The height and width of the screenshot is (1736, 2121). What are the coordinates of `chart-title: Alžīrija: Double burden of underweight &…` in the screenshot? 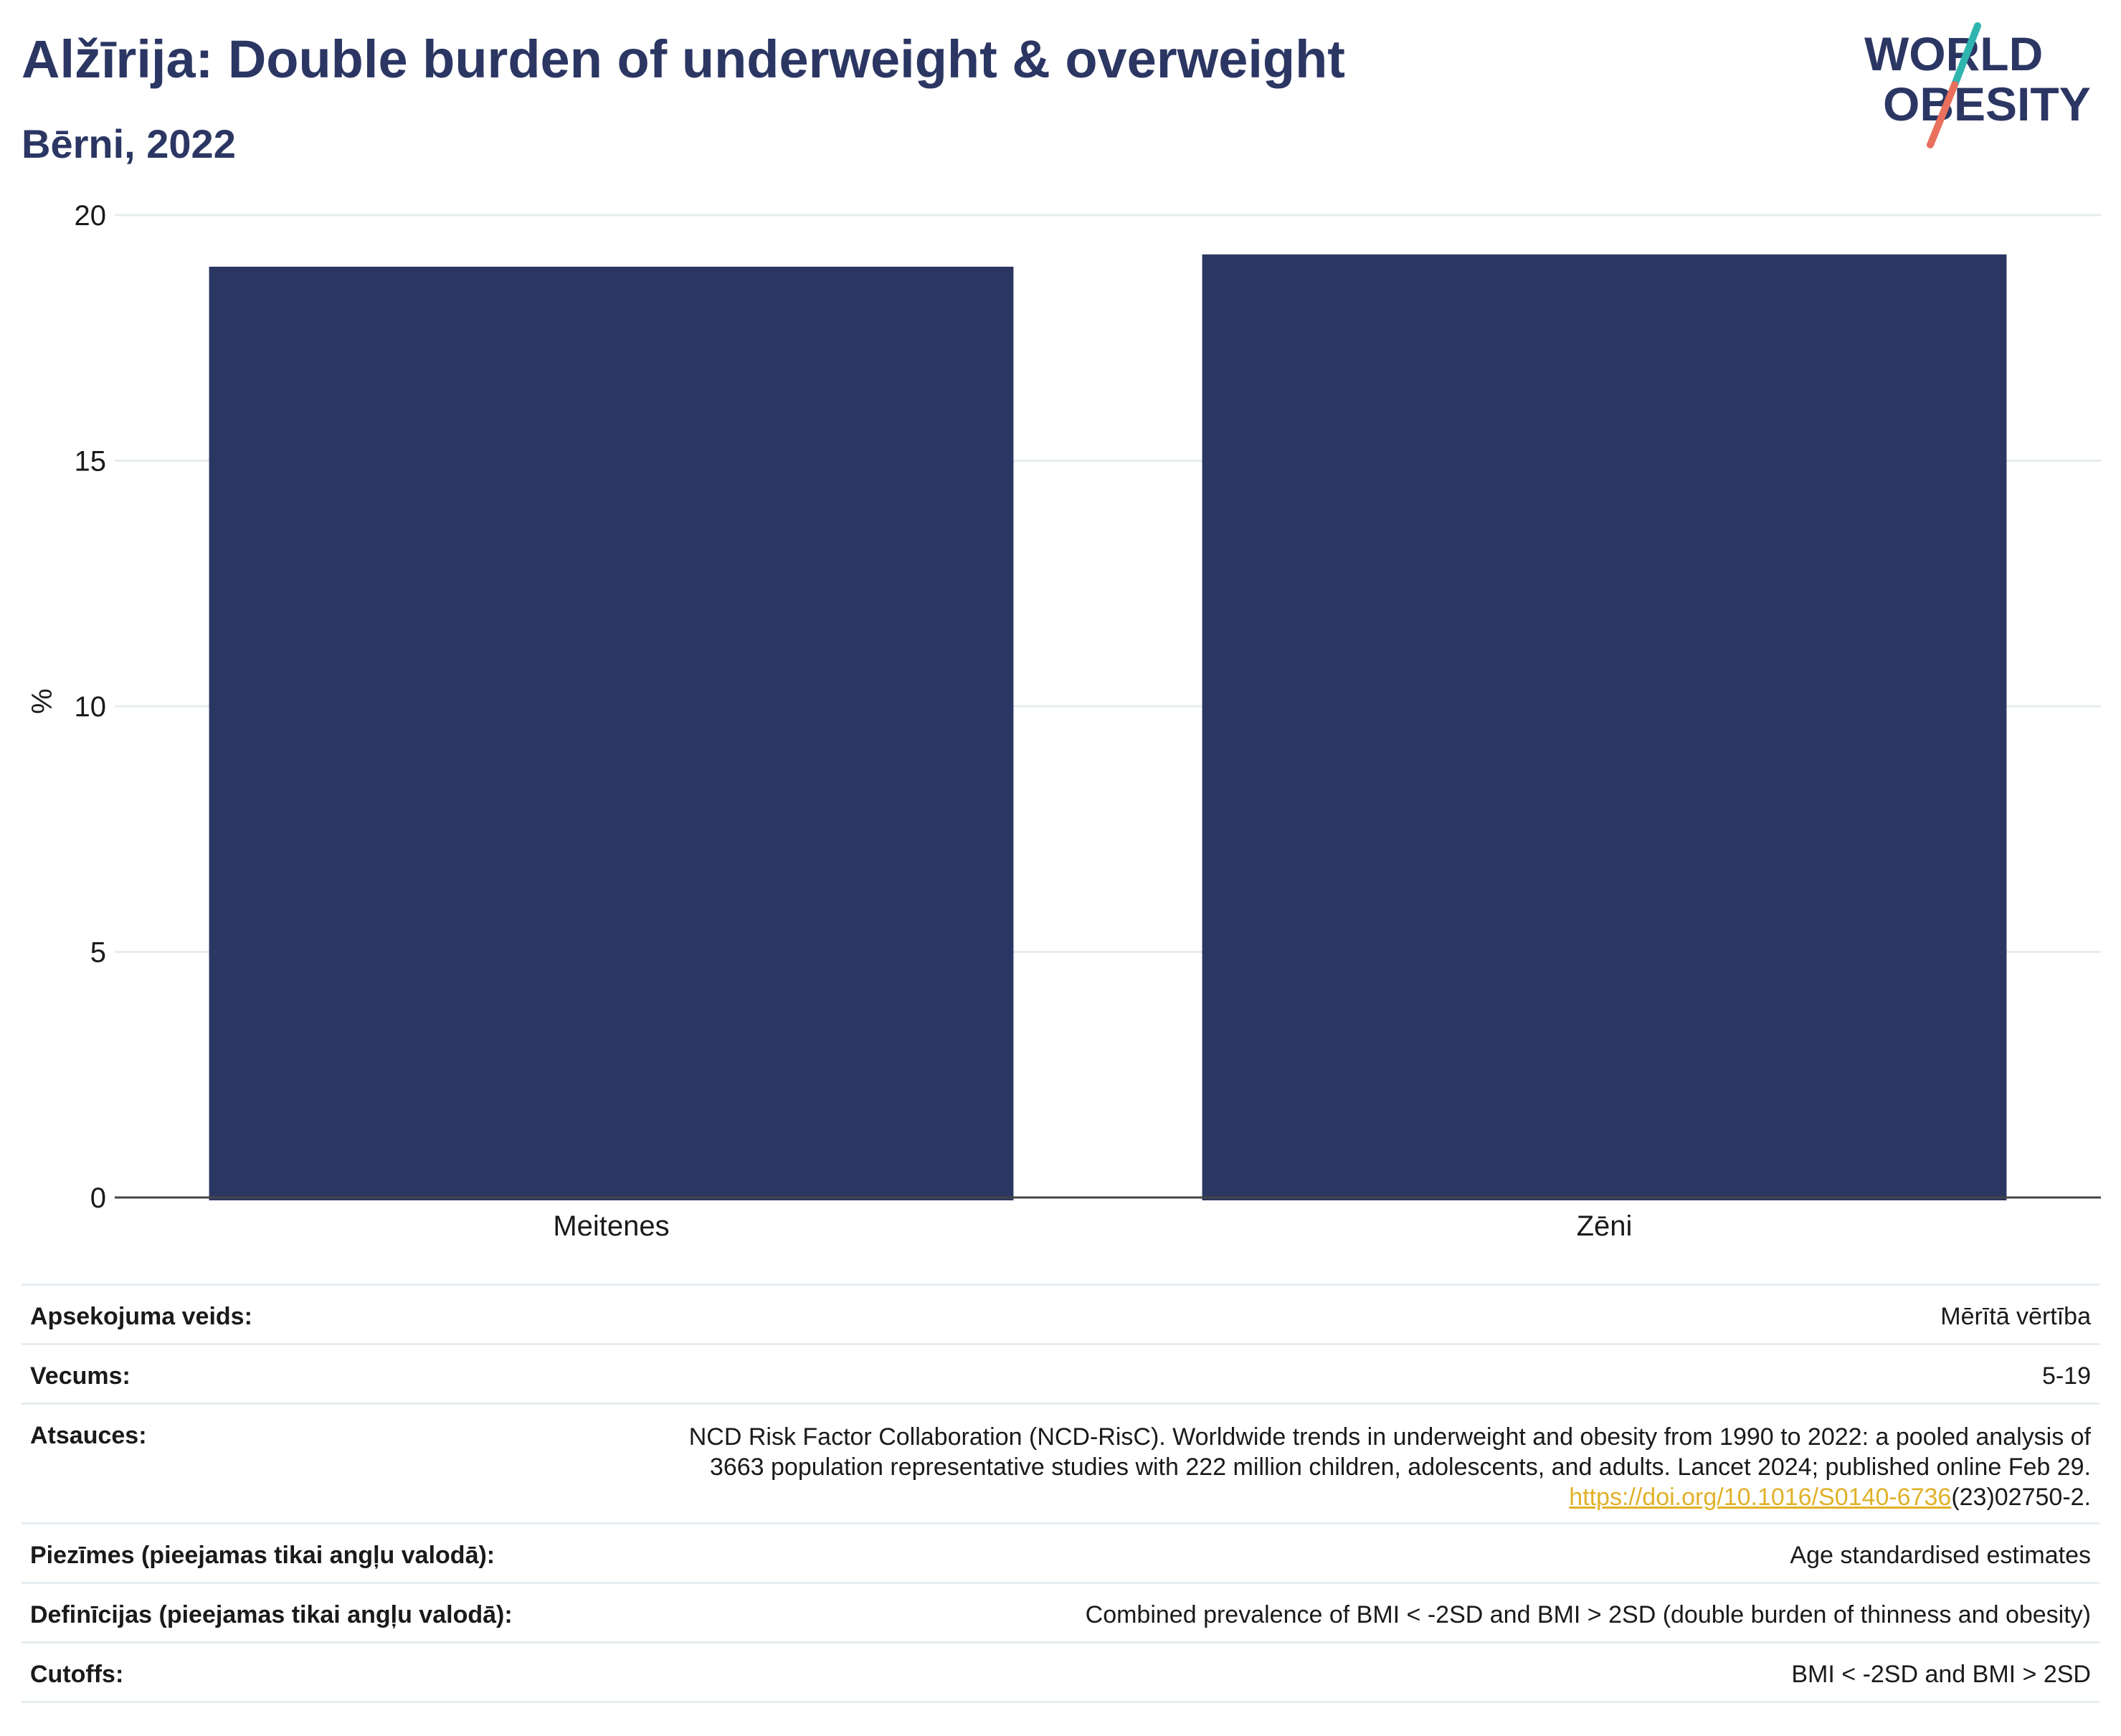 It's located at (683, 59).